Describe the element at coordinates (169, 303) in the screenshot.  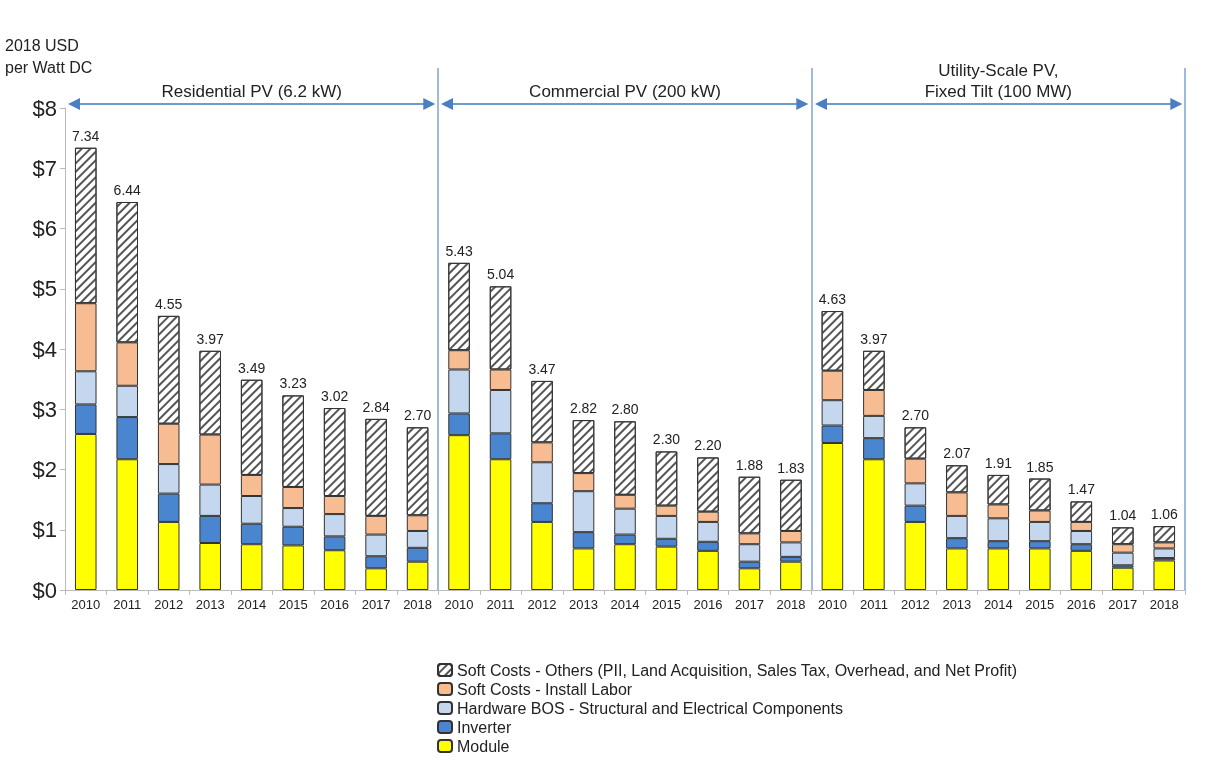
I see `total-label: 4.55` at that location.